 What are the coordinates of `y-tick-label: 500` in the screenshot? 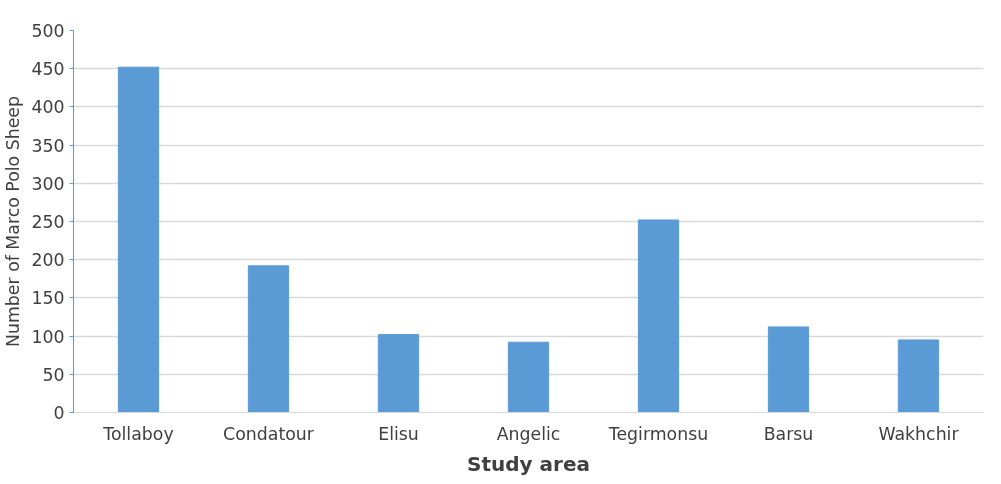 It's located at (48, 31).